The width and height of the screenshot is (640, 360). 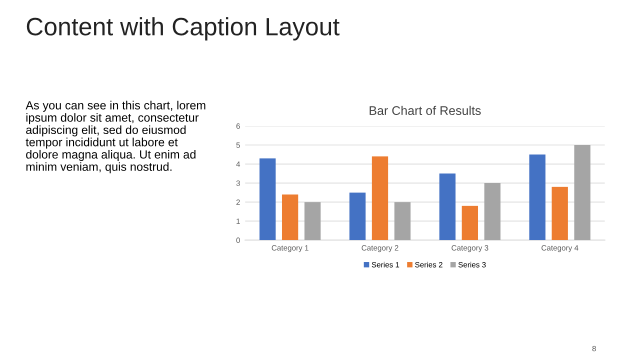 What do you see at coordinates (183, 28) in the screenshot?
I see `text: Content with Caption Layout` at bounding box center [183, 28].